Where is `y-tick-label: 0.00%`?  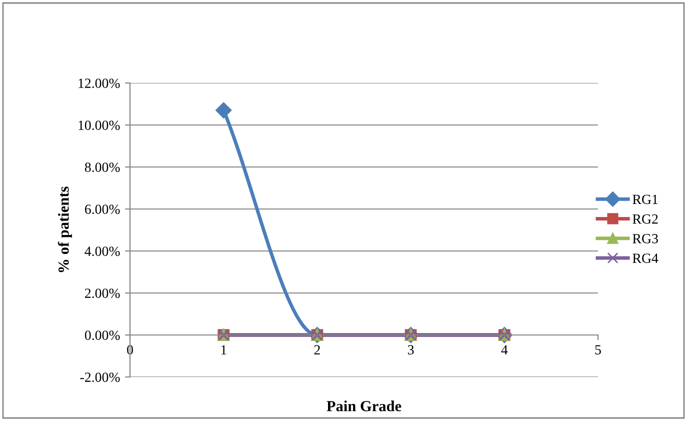
y-tick-label: 0.00% is located at coordinates (102, 335).